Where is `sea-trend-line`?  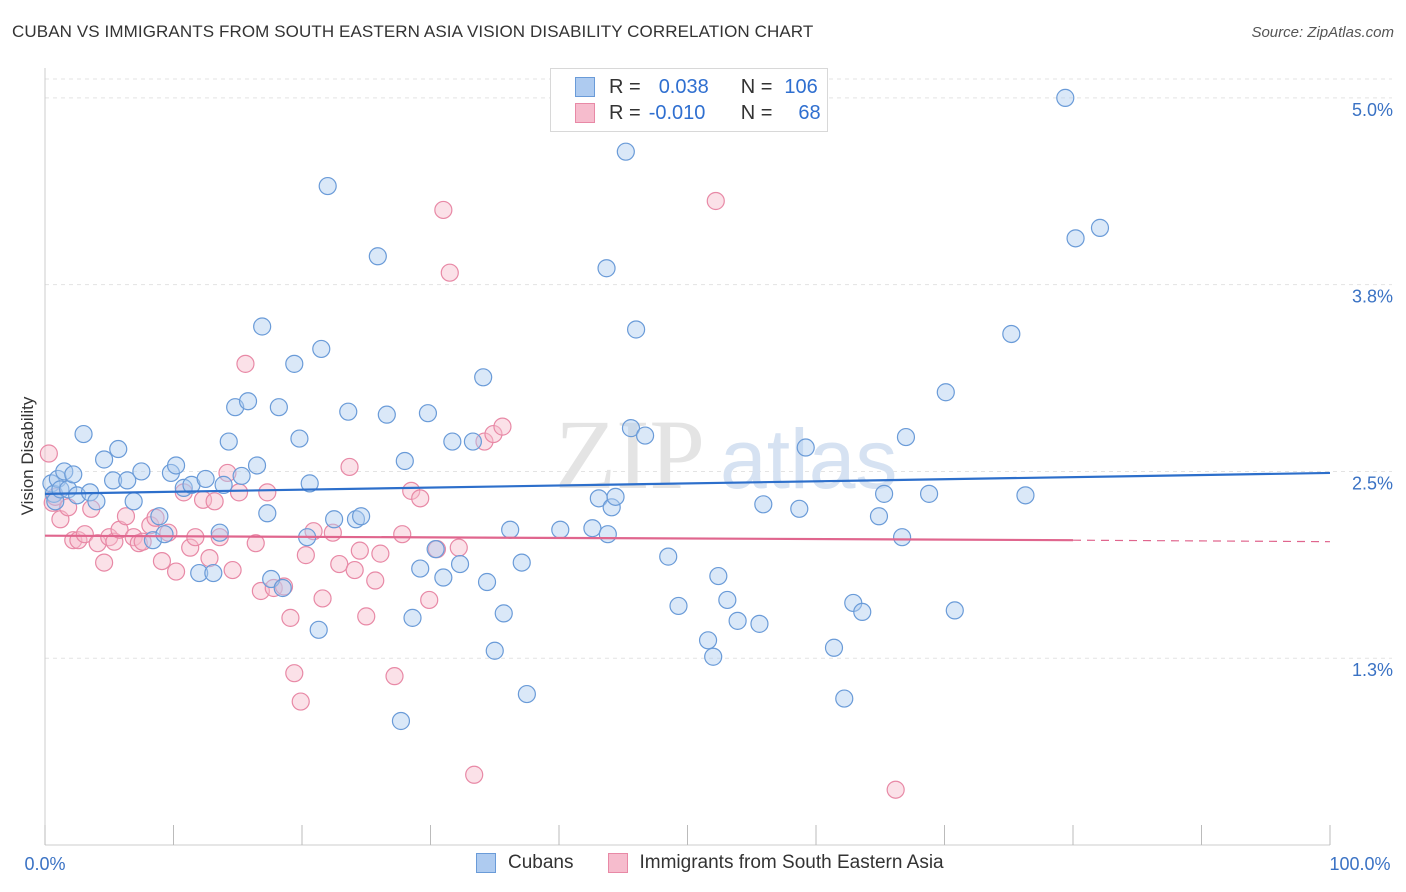
sea-trend-line is located at coordinates (559, 538).